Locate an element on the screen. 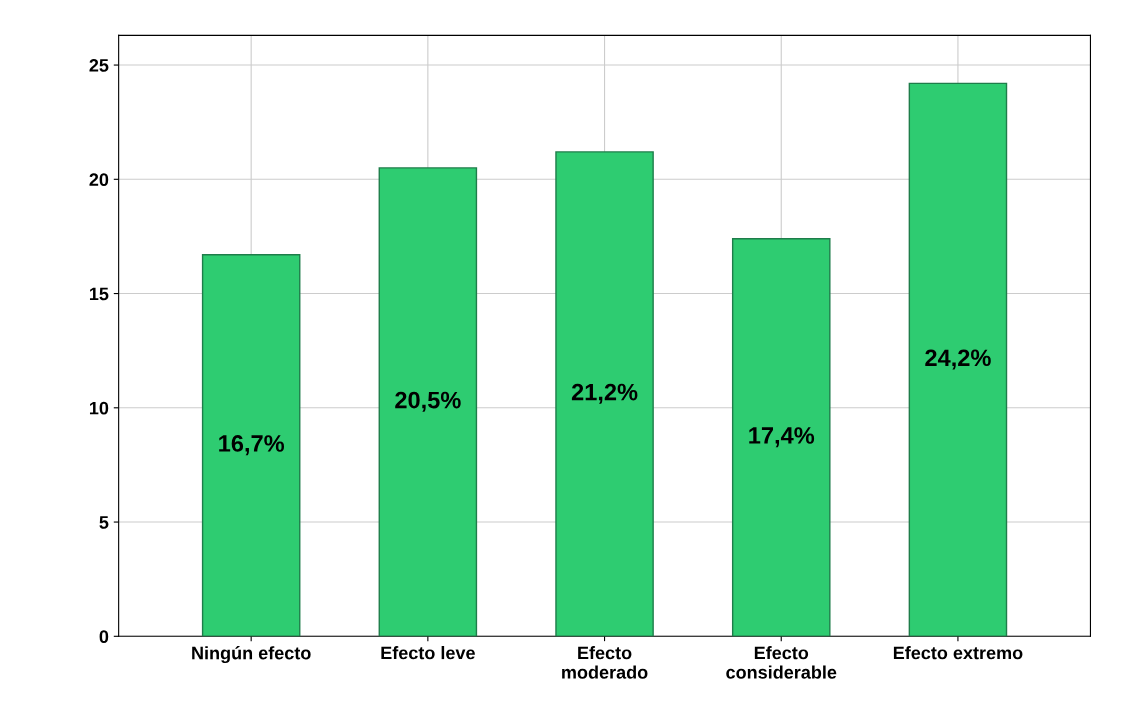  y-tick-label: 5 is located at coordinates (104, 522).